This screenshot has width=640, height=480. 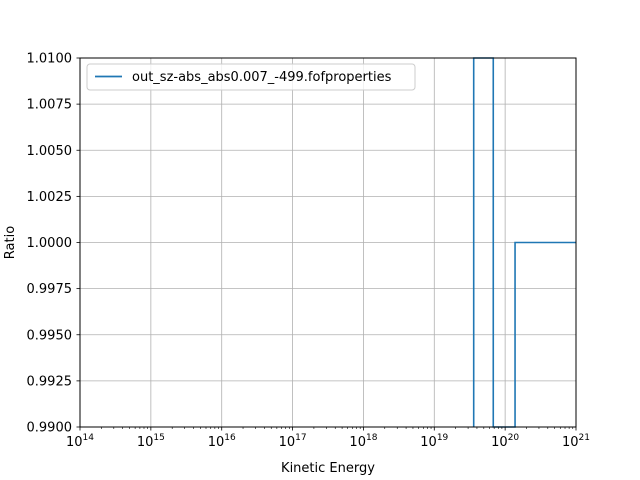 I want to click on legend-label: out_sz-abs_abs0.007_-499.fofproperties, so click(x=262, y=77).